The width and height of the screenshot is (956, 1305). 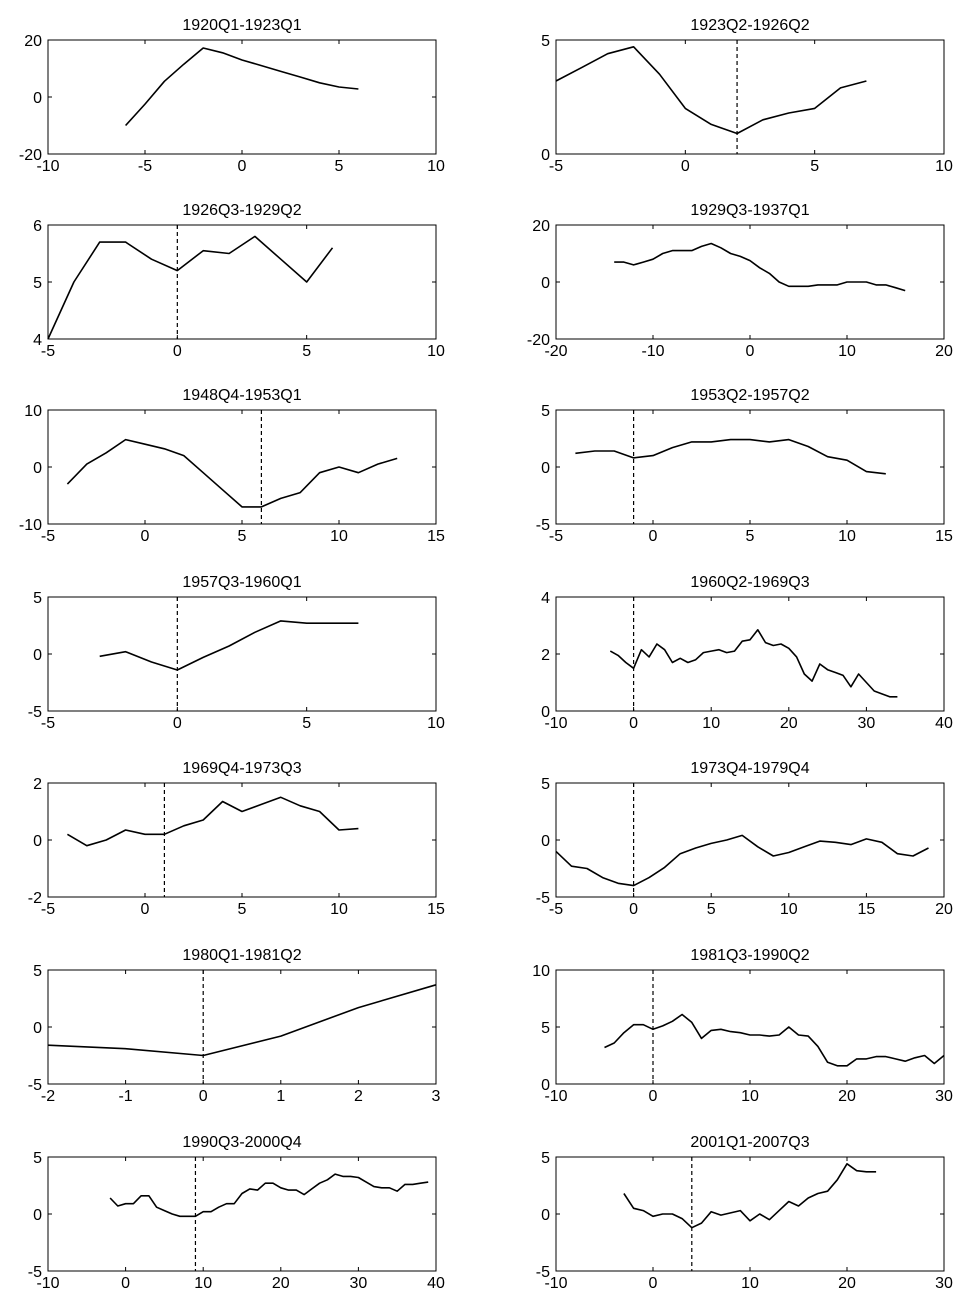 I want to click on x-tick-label: 2, so click(x=358, y=1096).